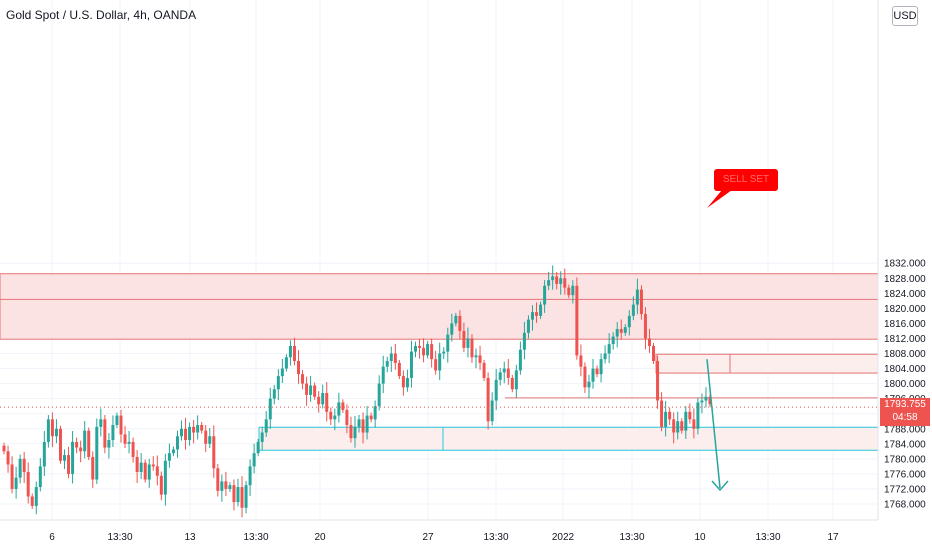 This screenshot has height=550, width=932. What do you see at coordinates (700, 537) in the screenshot?
I see `x-tick-label: 10` at bounding box center [700, 537].